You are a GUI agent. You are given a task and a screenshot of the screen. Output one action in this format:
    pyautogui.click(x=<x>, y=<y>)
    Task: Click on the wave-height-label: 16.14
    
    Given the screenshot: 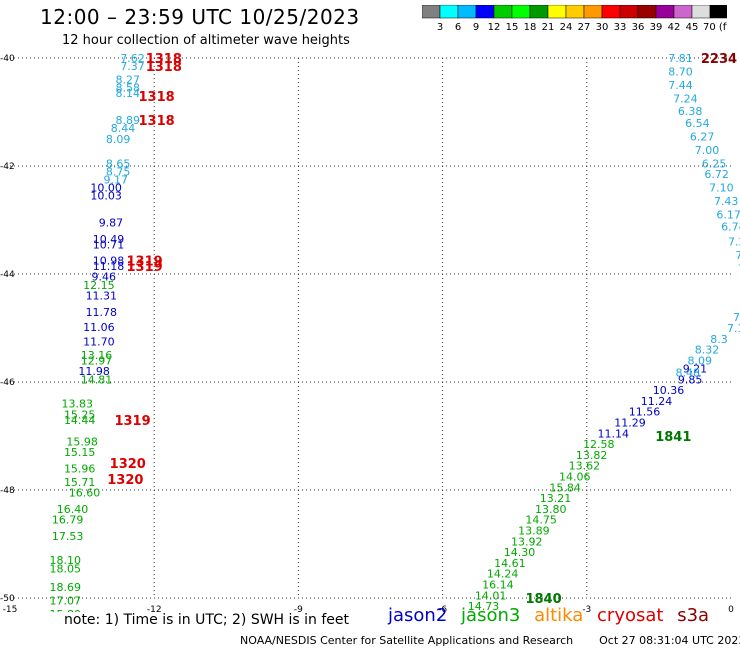 What is the action you would take?
    pyautogui.click(x=498, y=585)
    